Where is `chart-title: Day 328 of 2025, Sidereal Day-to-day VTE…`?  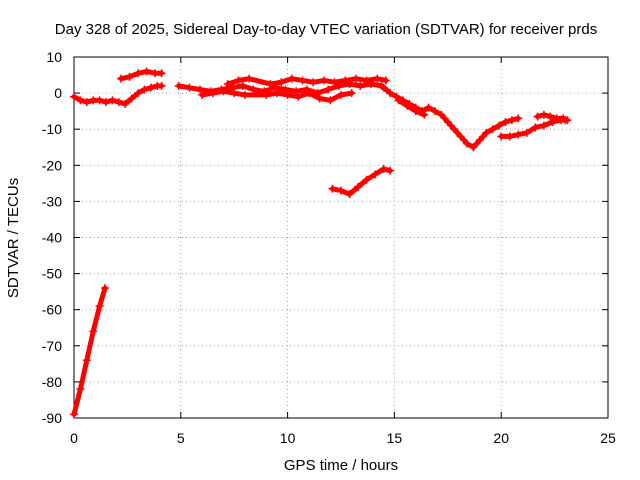
chart-title: Day 328 of 2025, Sidereal Day-to-day VTE… is located at coordinates (326, 29).